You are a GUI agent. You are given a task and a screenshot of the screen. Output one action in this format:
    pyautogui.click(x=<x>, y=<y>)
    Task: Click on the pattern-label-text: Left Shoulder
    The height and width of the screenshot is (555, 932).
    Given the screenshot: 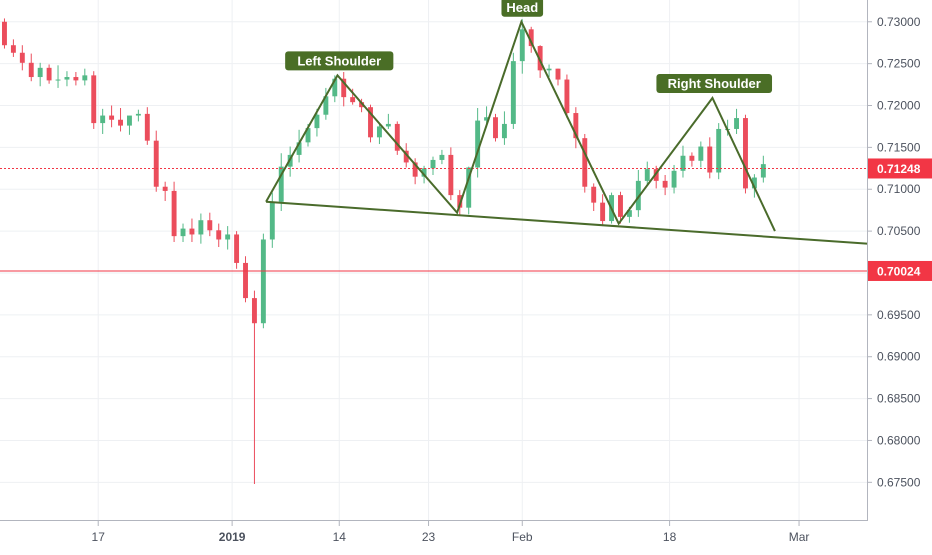 What is the action you would take?
    pyautogui.click(x=339, y=60)
    